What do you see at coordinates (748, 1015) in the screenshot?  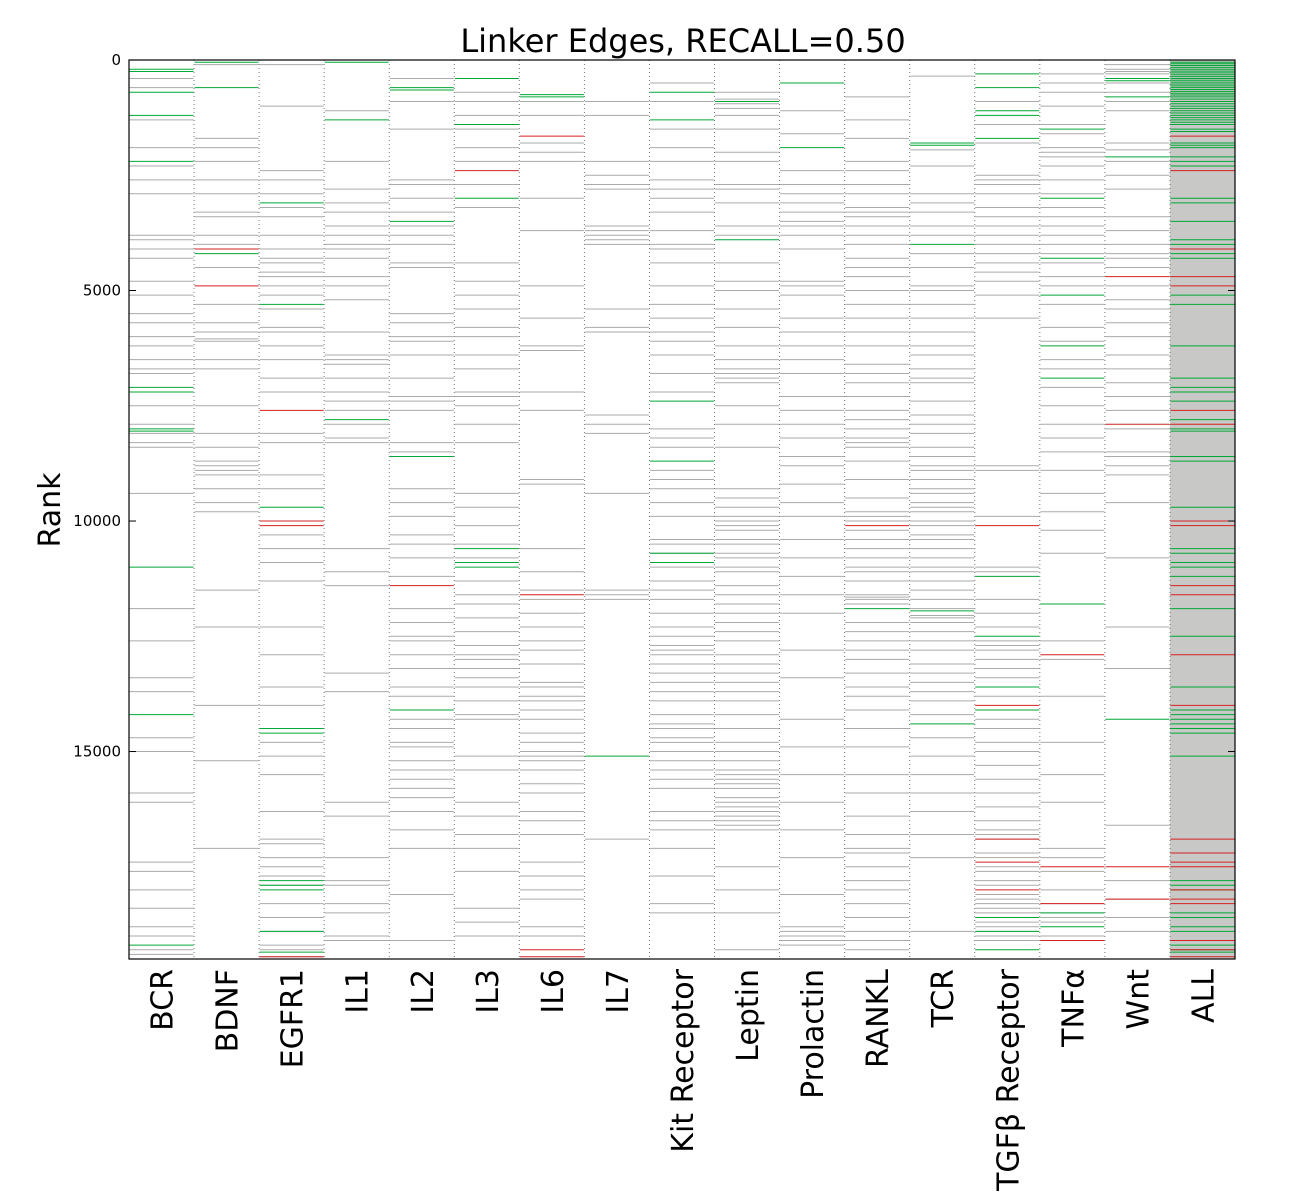 I see `x-category-label: Leptin` at bounding box center [748, 1015].